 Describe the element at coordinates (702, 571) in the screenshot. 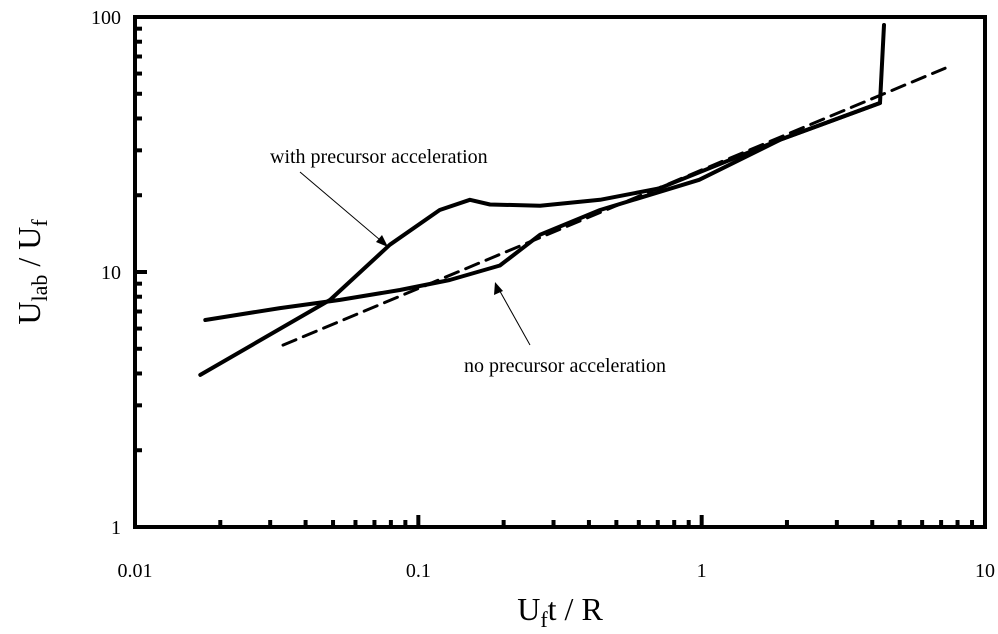

I see `x-tick-label: 1` at that location.